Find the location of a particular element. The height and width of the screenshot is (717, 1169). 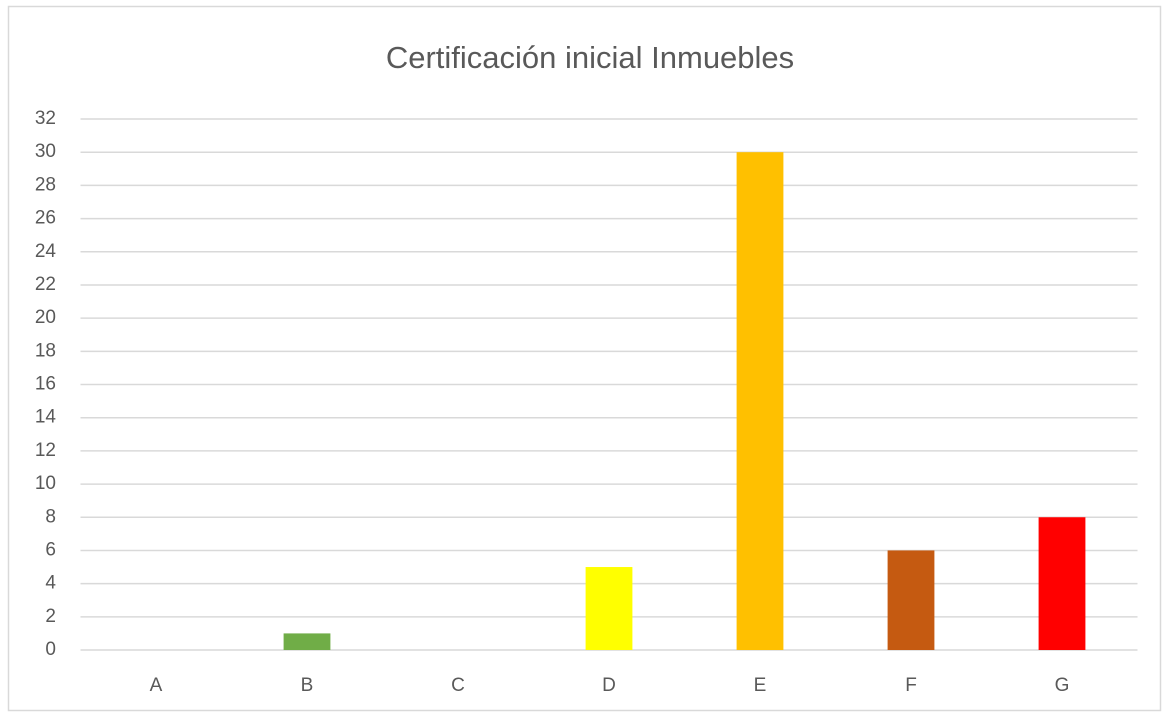

x-tick-label: E is located at coordinates (760, 685).